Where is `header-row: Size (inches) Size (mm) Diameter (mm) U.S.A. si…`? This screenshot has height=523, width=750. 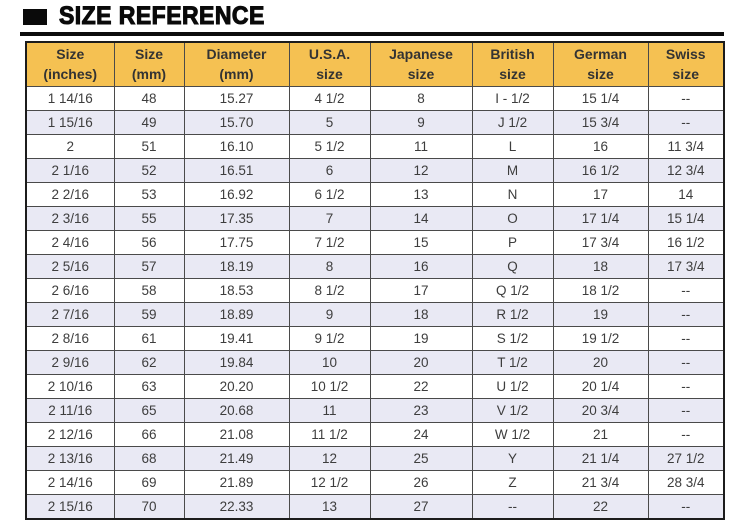
header-row: Size (inches) Size (mm) Diameter (mm) U.S.A. si… is located at coordinates (375, 64).